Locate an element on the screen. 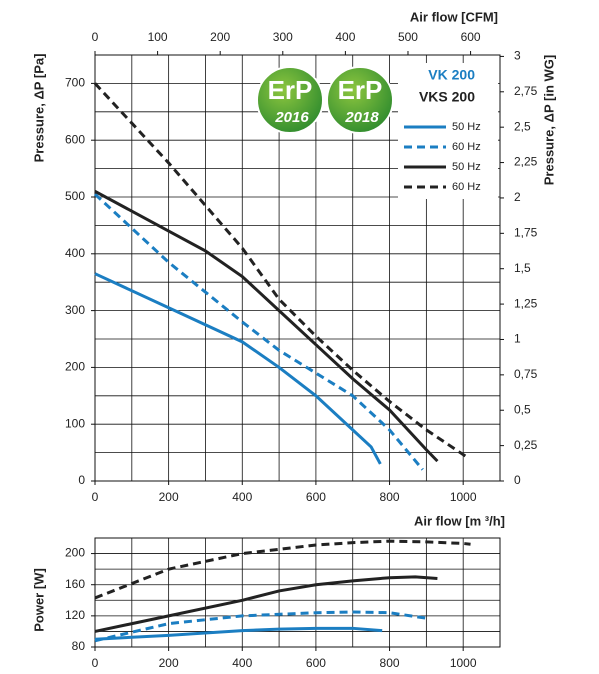  legend-group: VKS 200 is located at coordinates (447, 97).